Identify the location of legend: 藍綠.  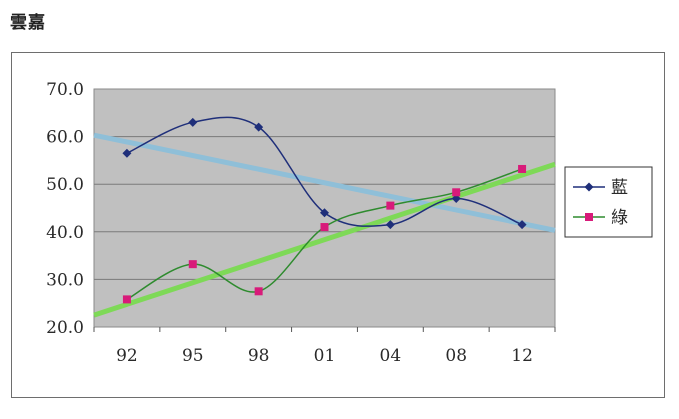
(608, 202).